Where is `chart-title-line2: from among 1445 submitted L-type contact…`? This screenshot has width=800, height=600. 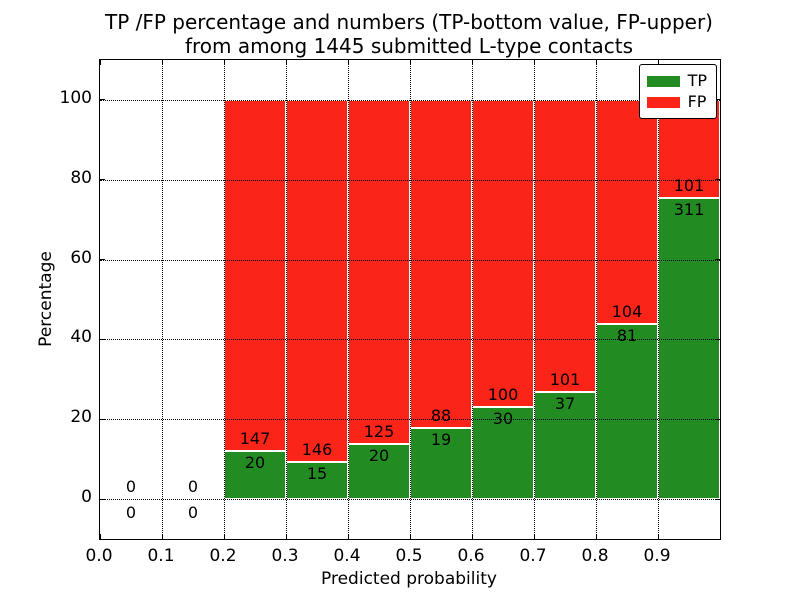
chart-title-line2: from among 1445 submitted L-type contact… is located at coordinates (409, 46).